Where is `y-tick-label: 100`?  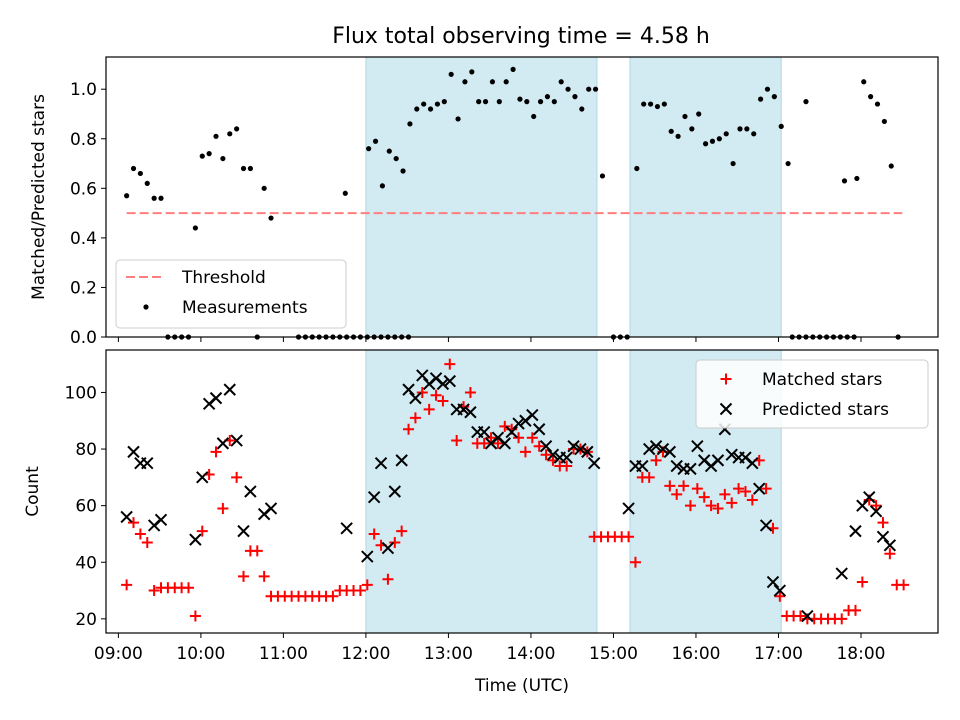
y-tick-label: 100 is located at coordinates (81, 393).